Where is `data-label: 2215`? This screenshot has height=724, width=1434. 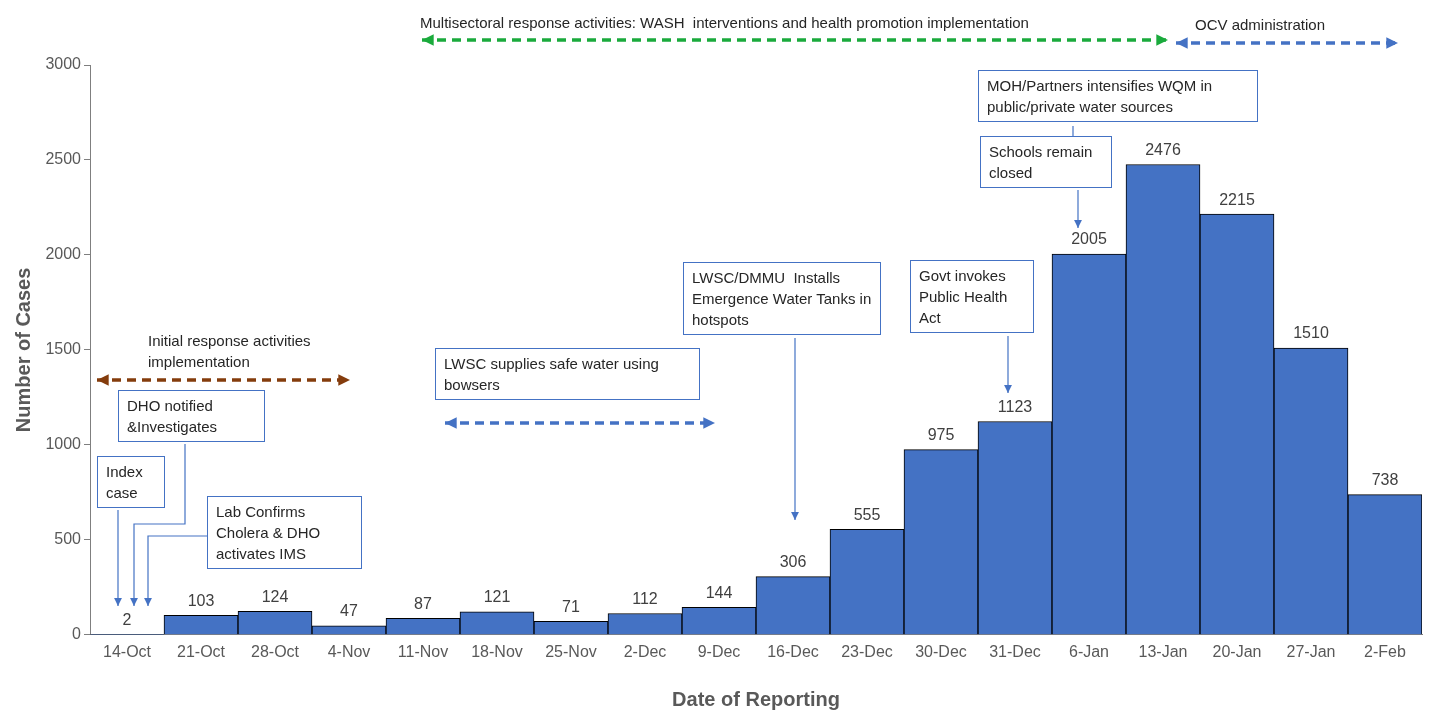
data-label: 2215 is located at coordinates (1237, 199).